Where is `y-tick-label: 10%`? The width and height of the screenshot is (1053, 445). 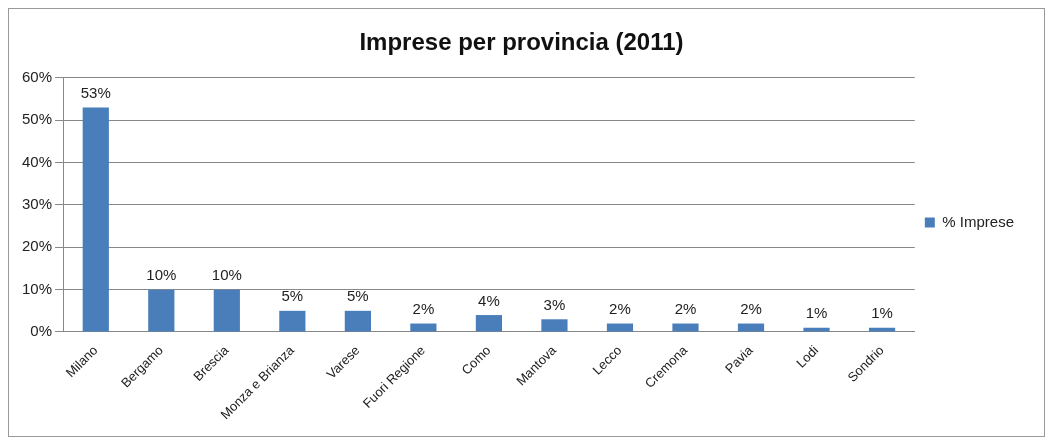
y-tick-label: 10% is located at coordinates (37, 288).